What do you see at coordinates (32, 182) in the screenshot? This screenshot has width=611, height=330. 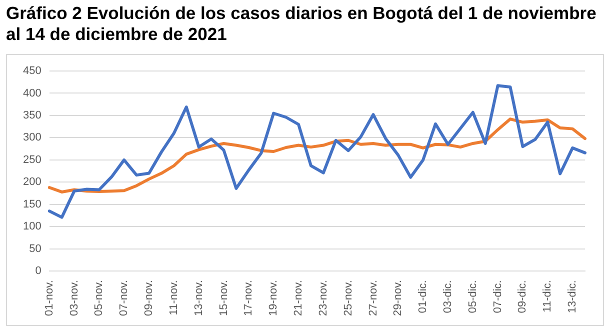 I see `y-tick-label: 200` at bounding box center [32, 182].